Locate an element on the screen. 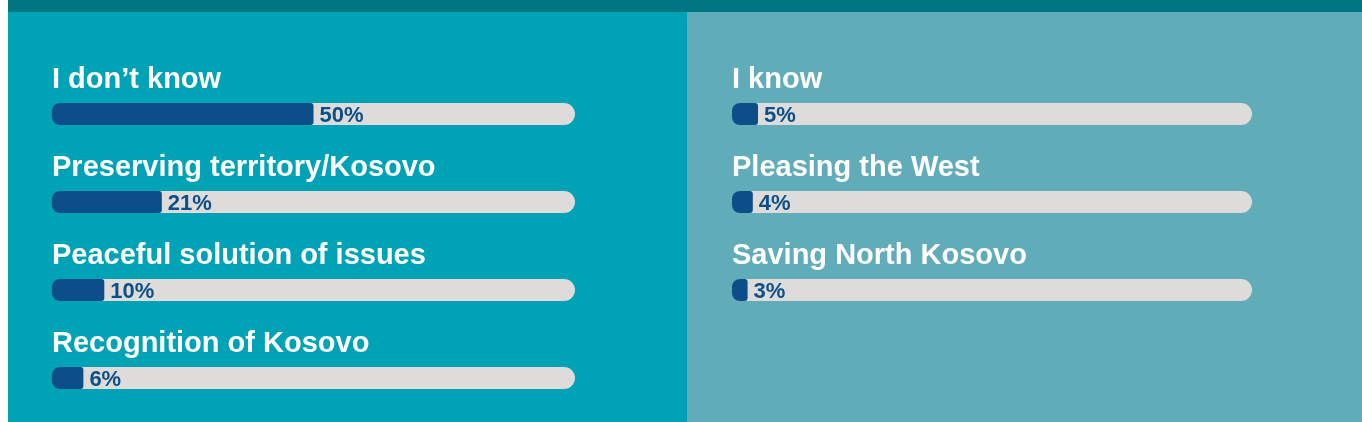  y-tick-label: Saving North Kosovo is located at coordinates (879, 254).